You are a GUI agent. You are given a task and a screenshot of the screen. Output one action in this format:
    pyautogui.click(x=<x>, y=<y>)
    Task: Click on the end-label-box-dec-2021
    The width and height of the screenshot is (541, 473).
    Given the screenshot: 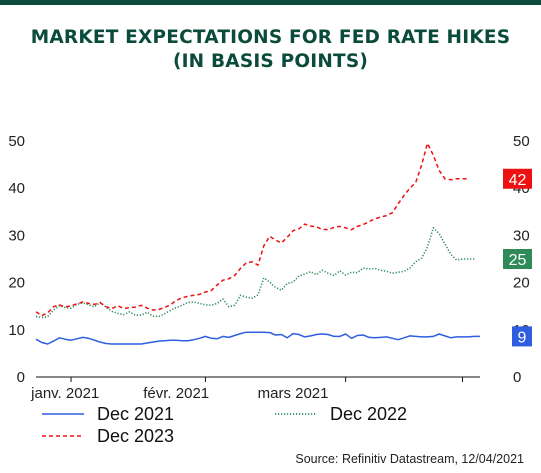 What is the action you would take?
    pyautogui.click(x=522, y=336)
    